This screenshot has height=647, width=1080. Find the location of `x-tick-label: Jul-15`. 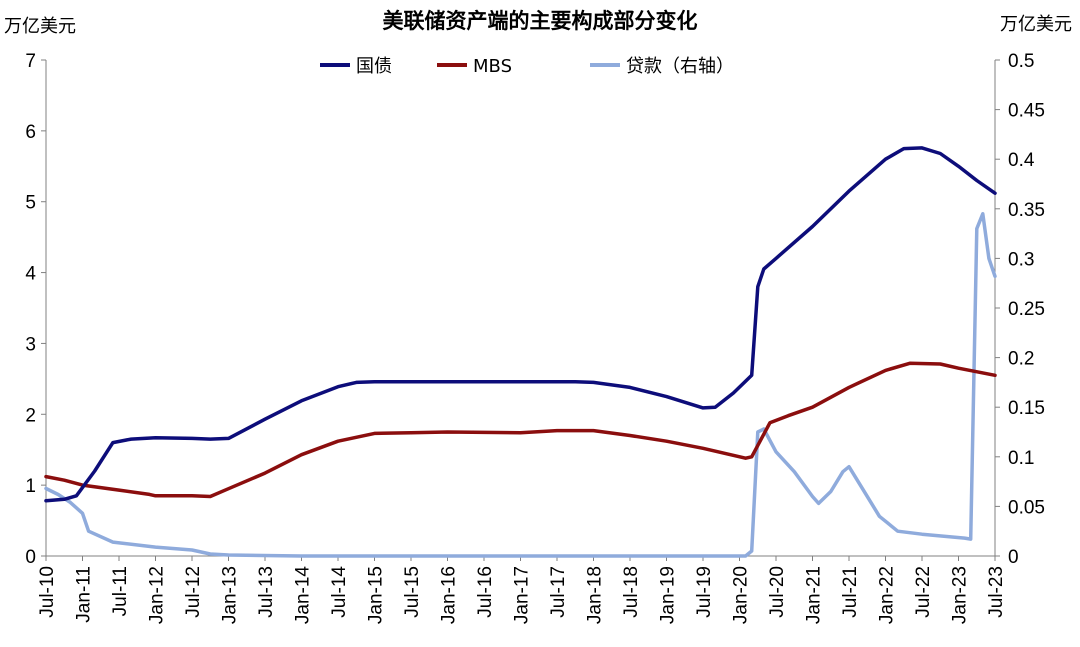

x-tick-label: Jul-15 is located at coordinates (412, 592).